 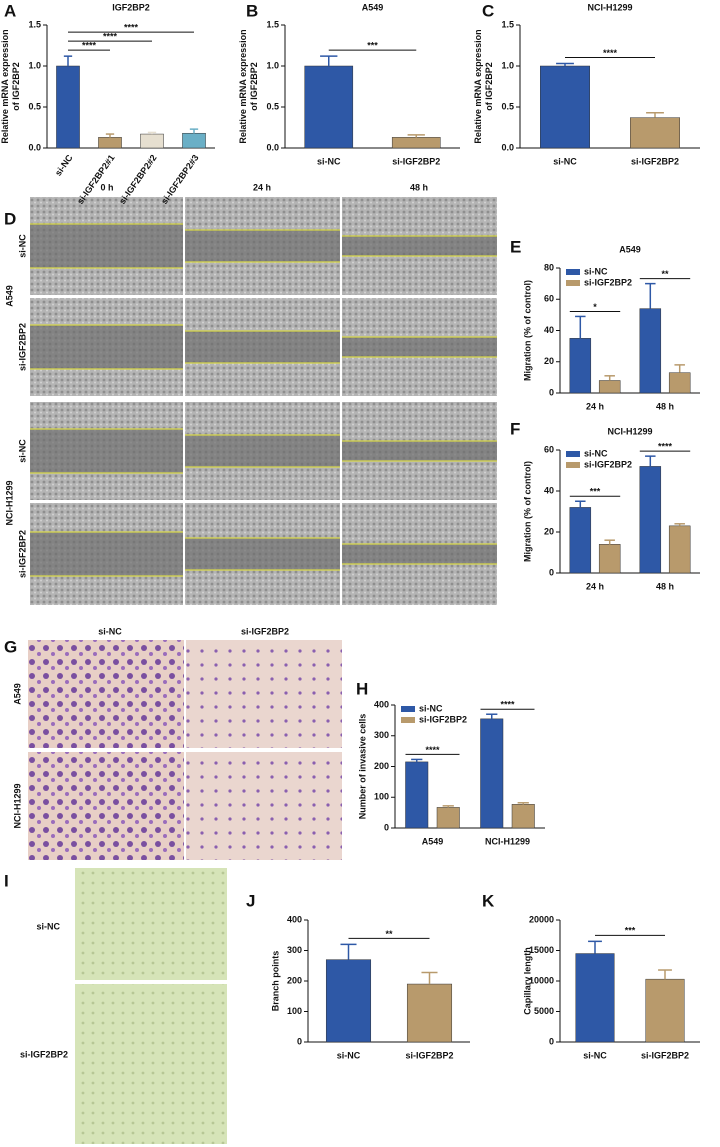 What do you see at coordinates (265, 631) in the screenshot?
I see `column-label: si-IGF2BP2` at bounding box center [265, 631].